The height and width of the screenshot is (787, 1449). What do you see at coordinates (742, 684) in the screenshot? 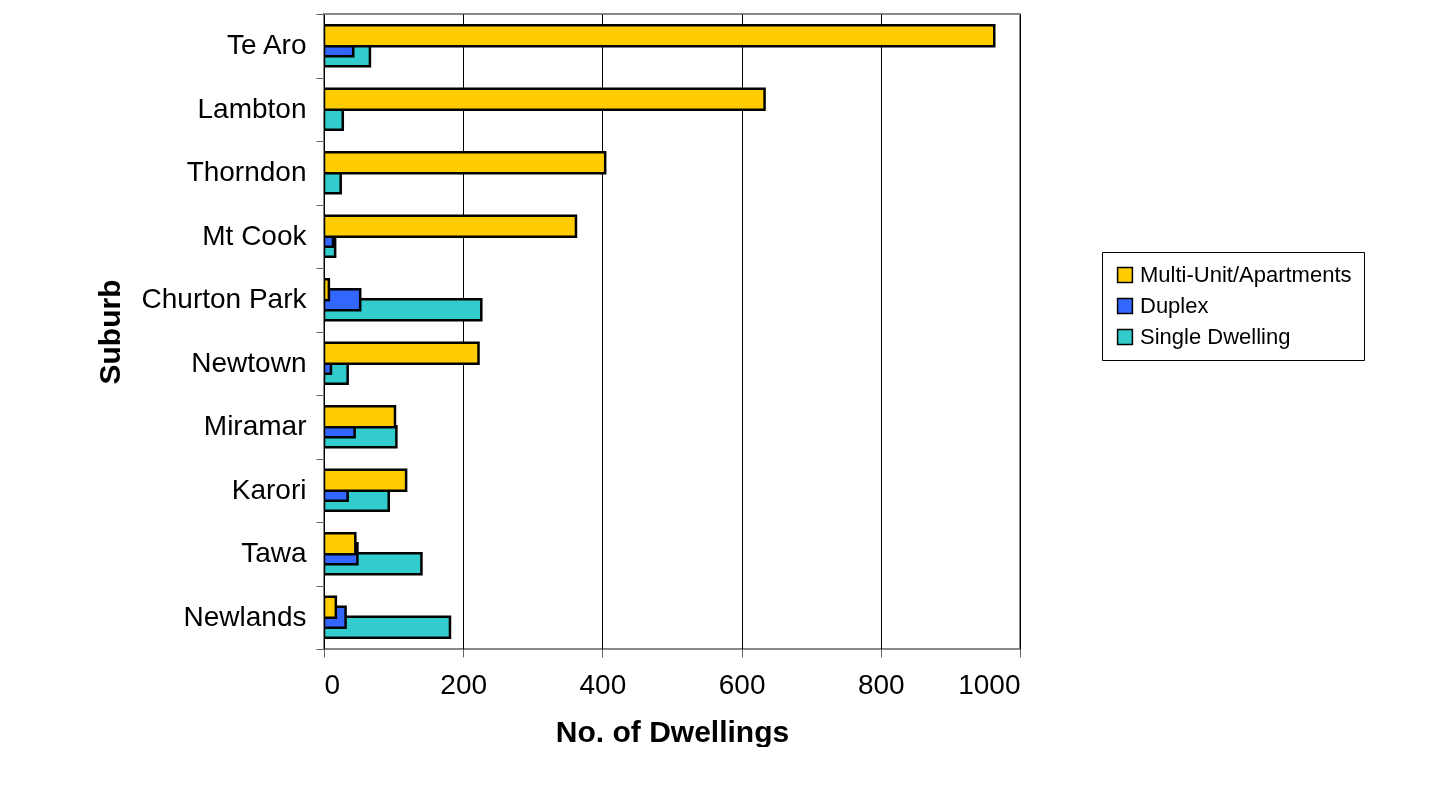
I see `x-tick-label: 600` at bounding box center [742, 684].